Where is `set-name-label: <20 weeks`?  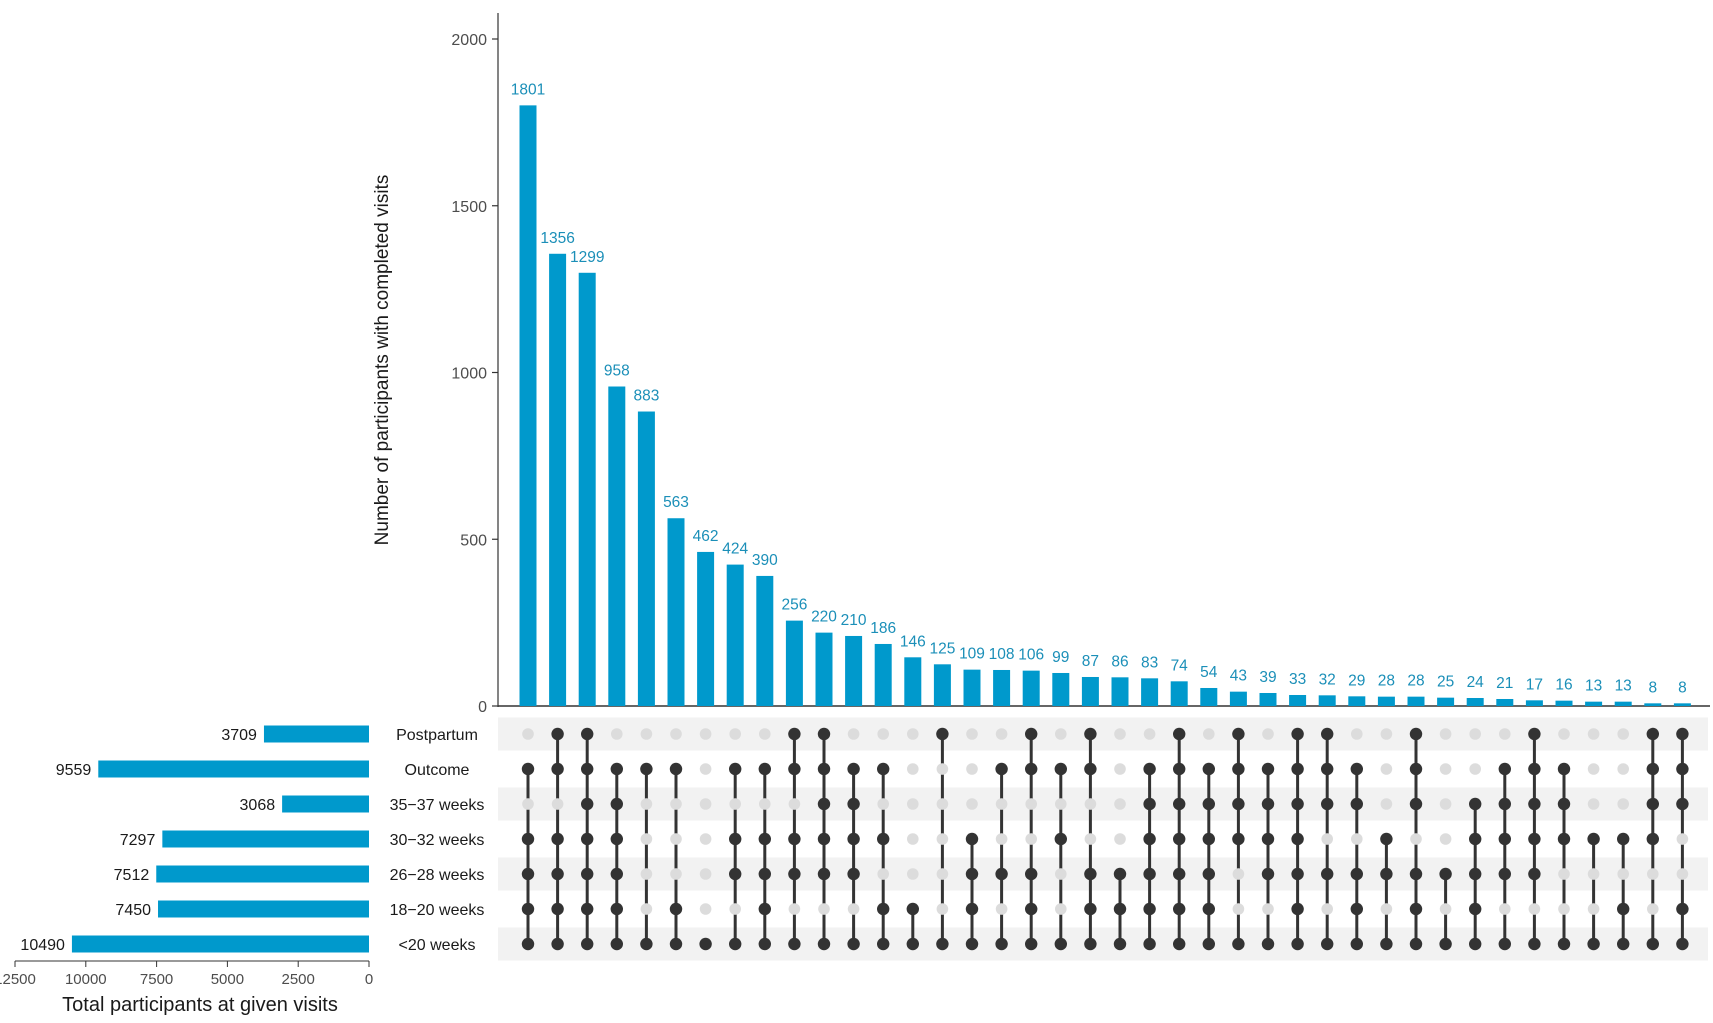
set-name-label: <20 weeks is located at coordinates (437, 945).